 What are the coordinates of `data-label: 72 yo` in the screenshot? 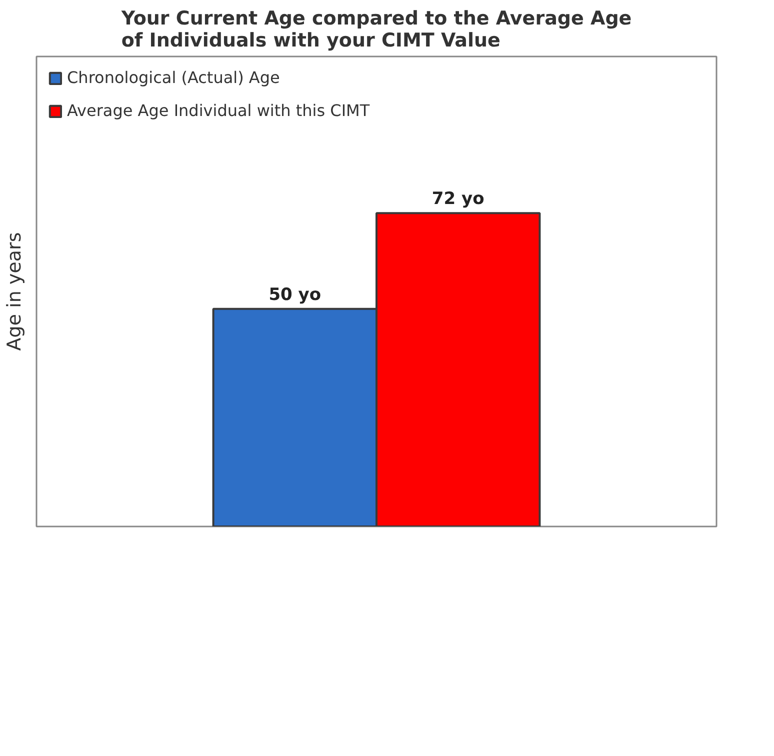 It's located at (458, 199).